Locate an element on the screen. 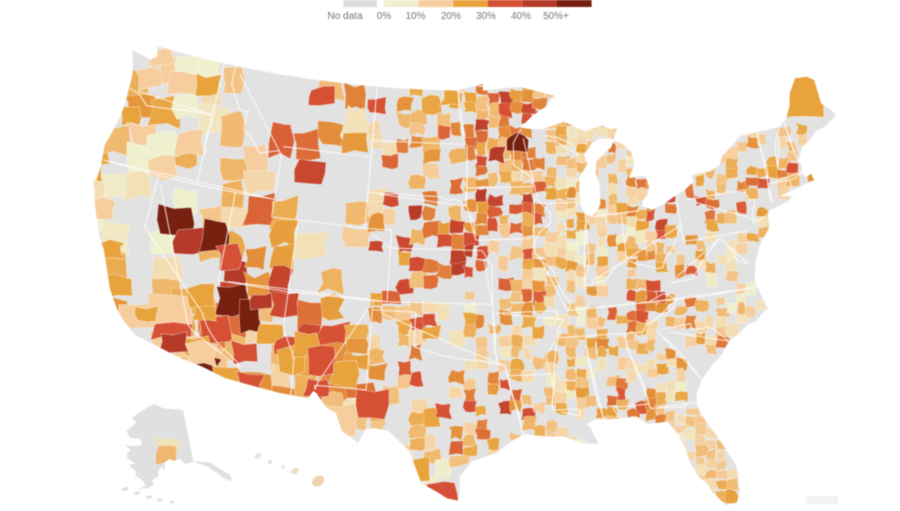 This screenshot has width=900, height=511. svg-text: 30% is located at coordinates (486, 16).